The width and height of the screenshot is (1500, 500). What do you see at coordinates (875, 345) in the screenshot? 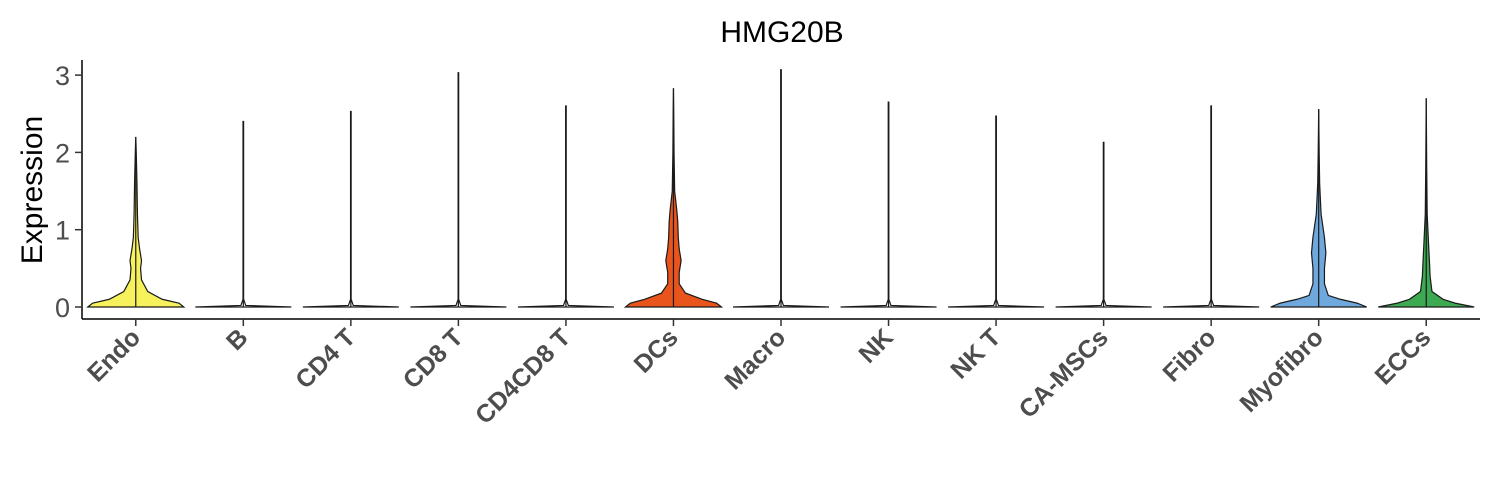
I see `x-tick-label: NK` at bounding box center [875, 345].